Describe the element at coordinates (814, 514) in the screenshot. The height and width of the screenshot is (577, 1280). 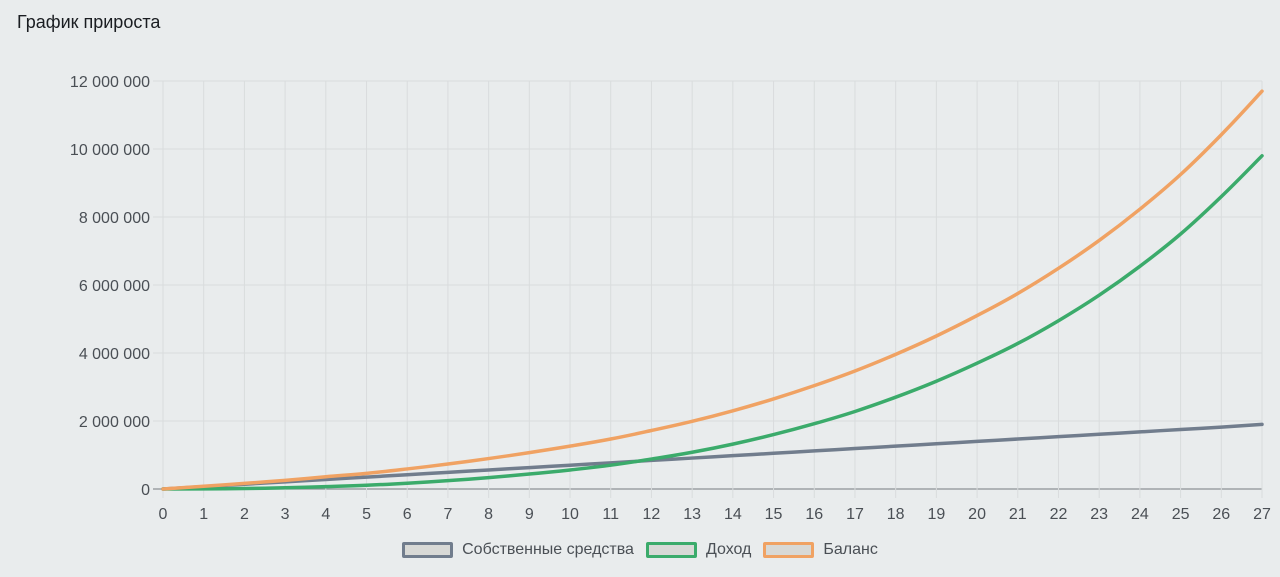
I see `x-tick-label: 16` at that location.